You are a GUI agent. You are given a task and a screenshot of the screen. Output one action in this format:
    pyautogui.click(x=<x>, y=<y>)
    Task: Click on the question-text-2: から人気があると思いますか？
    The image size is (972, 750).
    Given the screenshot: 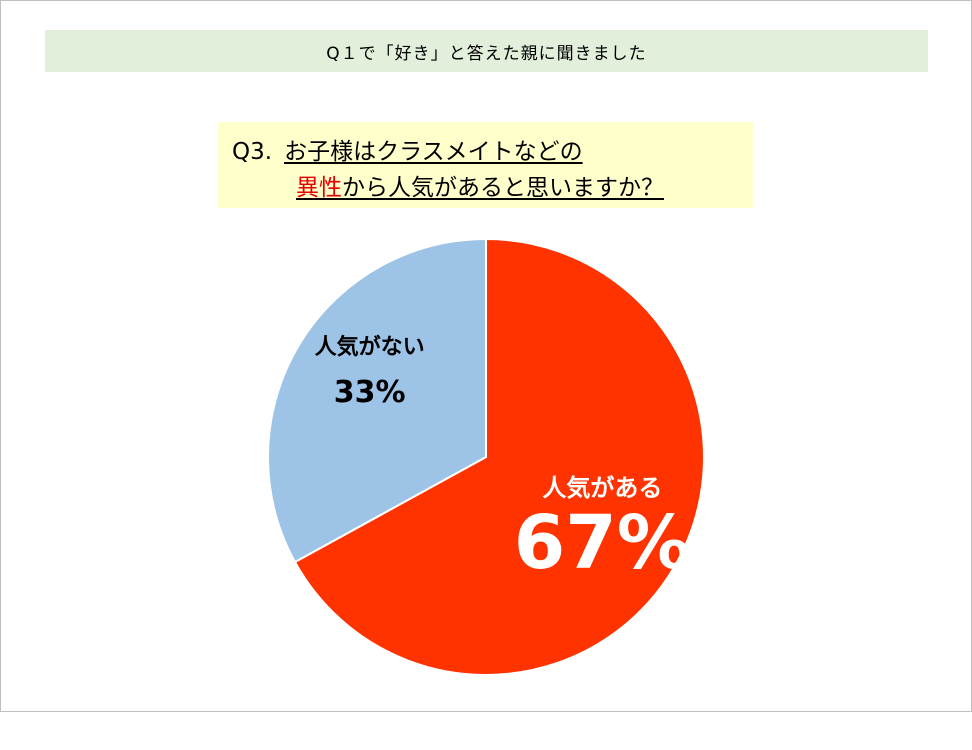 What is the action you would take?
    pyautogui.click(x=503, y=188)
    